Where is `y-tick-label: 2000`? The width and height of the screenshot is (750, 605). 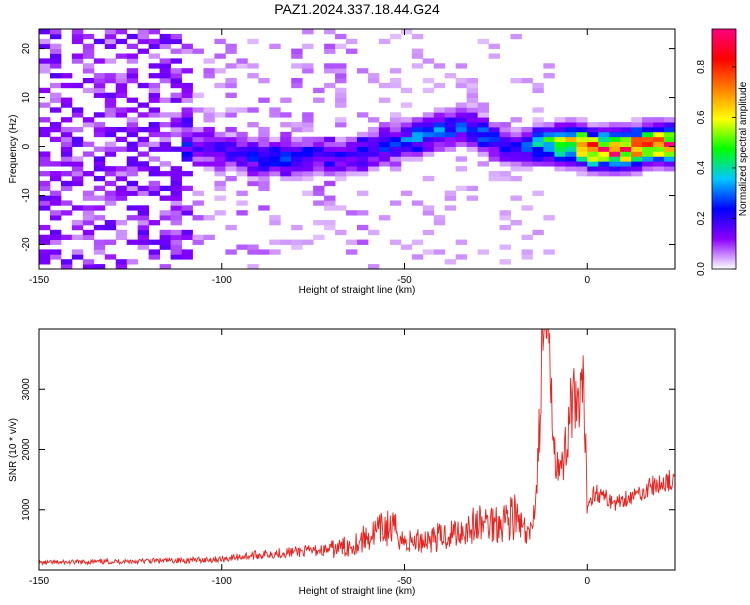
y-tick-label: 2000 is located at coordinates (26, 449).